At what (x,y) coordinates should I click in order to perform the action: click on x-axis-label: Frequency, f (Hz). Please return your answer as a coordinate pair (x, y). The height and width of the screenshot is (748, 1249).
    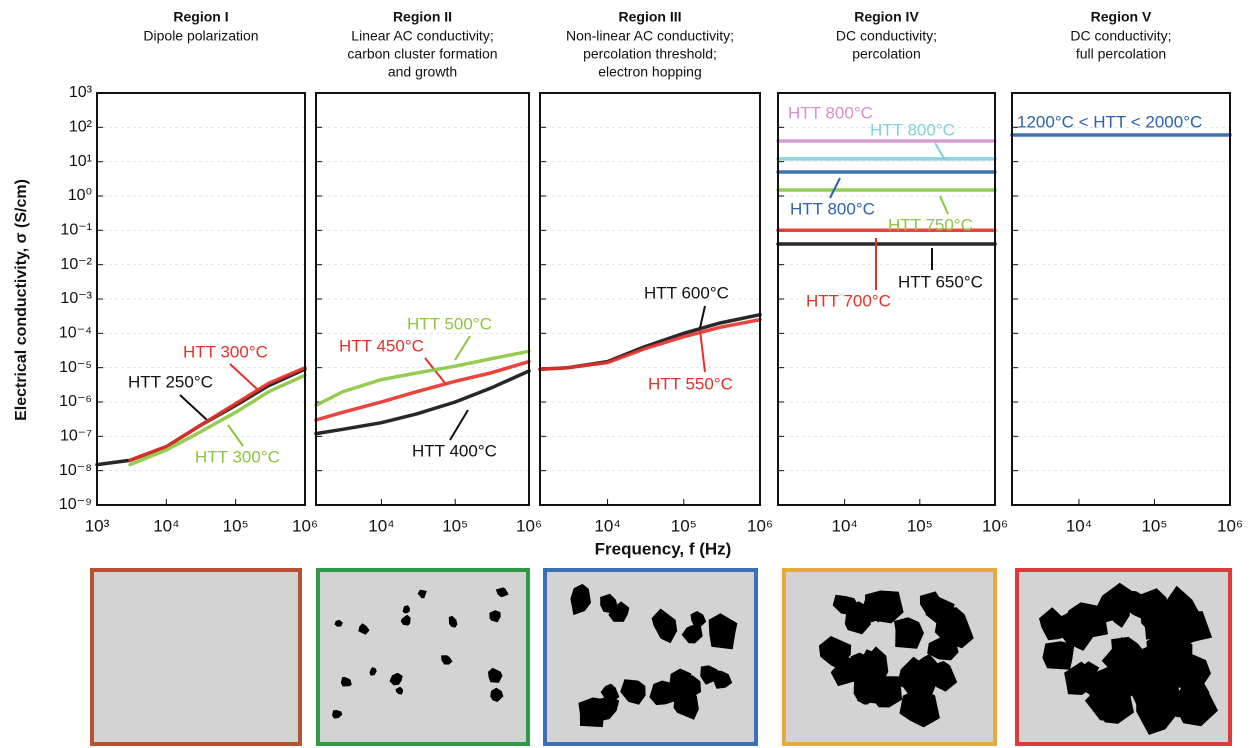
    Looking at the image, I should click on (663, 548).